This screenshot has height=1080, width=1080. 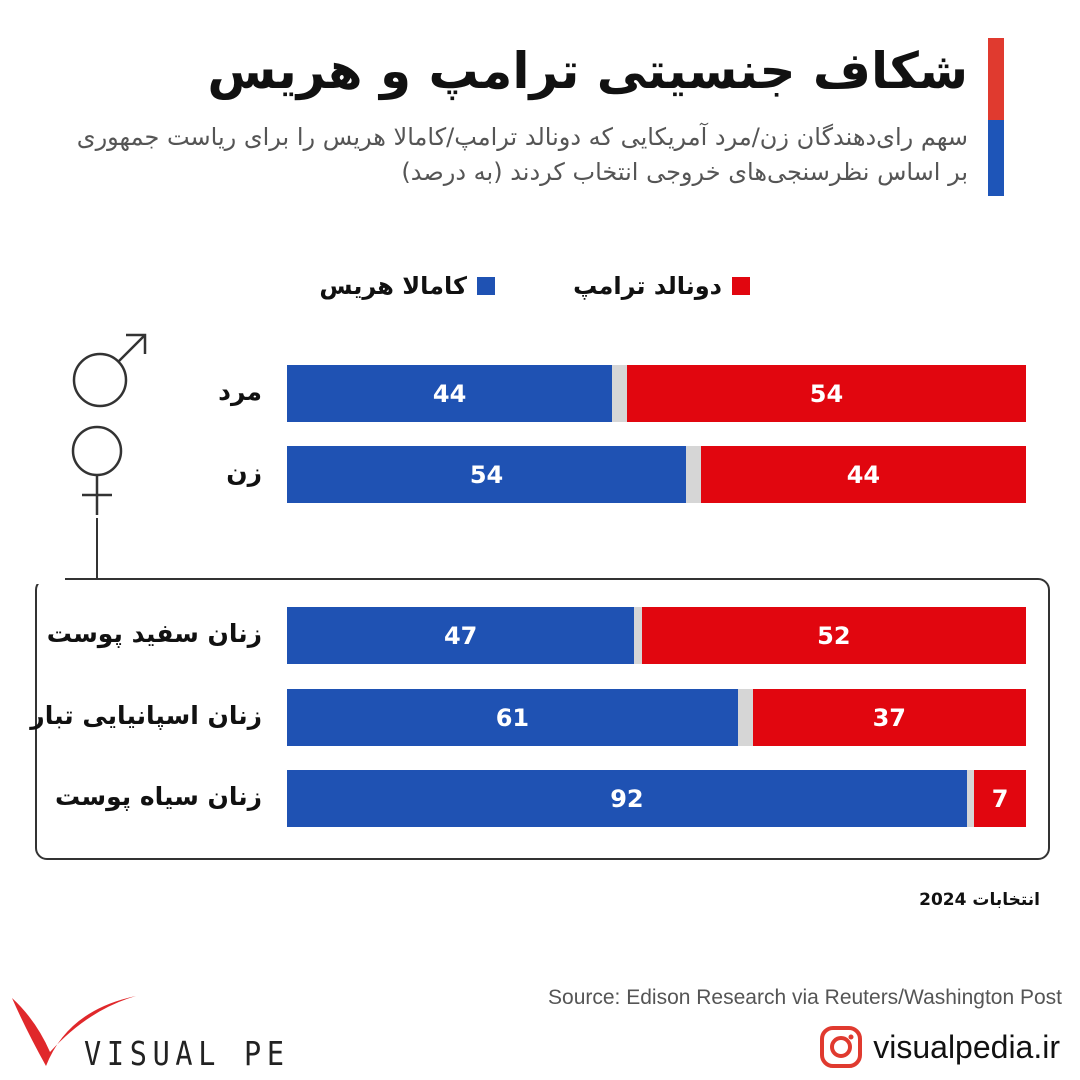 I want to click on bar-trump: 52, so click(x=833, y=635).